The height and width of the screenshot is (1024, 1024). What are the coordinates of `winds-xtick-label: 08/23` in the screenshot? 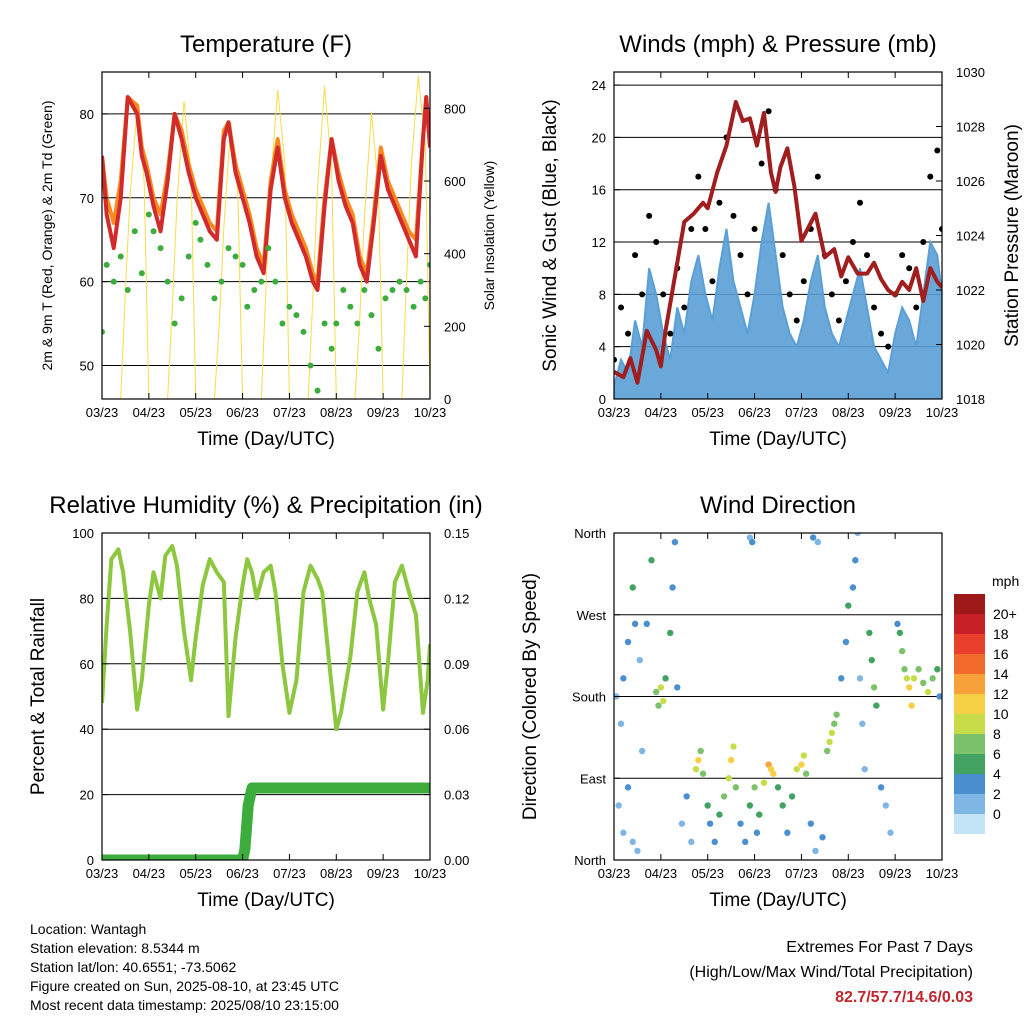 It's located at (848, 412).